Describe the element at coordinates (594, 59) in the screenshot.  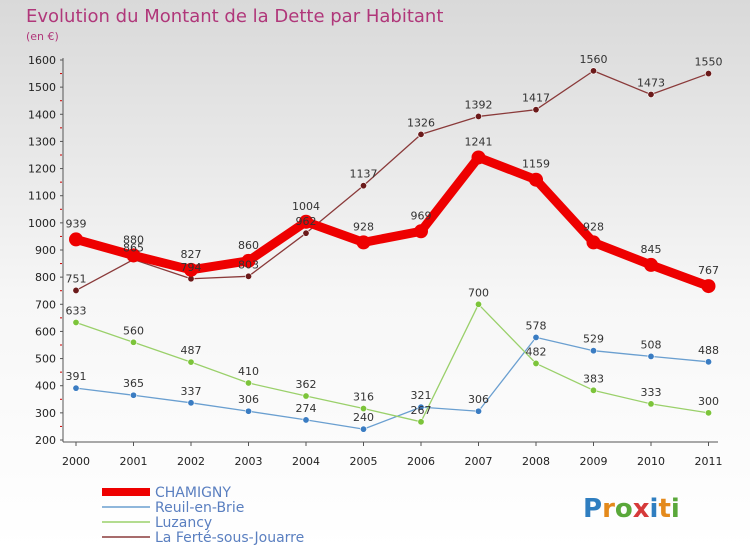
I see `data-label-la-fert-sous-jouarre: 1560` at that location.